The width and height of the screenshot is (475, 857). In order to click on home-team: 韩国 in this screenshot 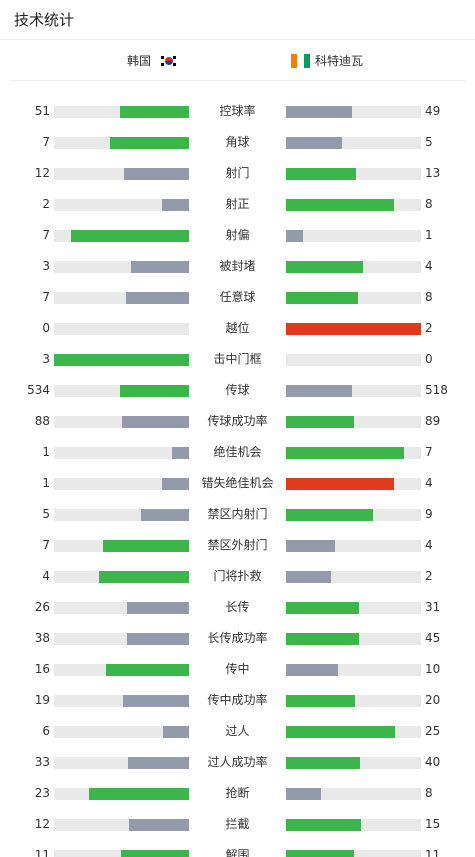, I will do `click(152, 60)`.